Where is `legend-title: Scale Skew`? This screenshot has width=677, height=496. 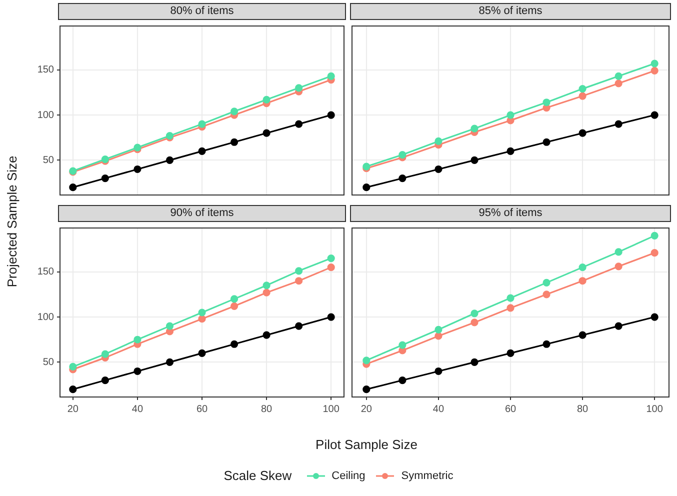
legend-title: Scale Skew is located at coordinates (258, 475).